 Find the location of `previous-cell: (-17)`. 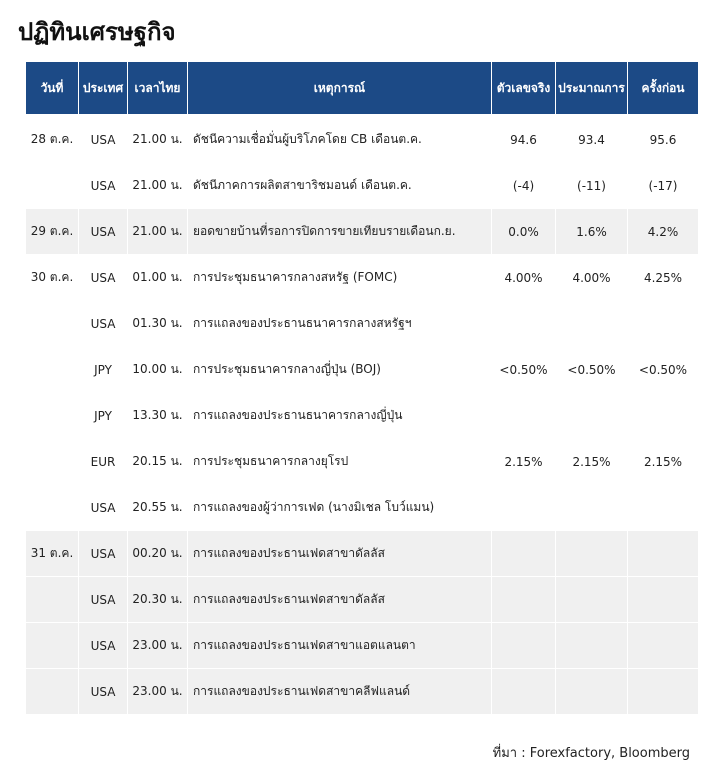

previous-cell: (-17) is located at coordinates (663, 185).